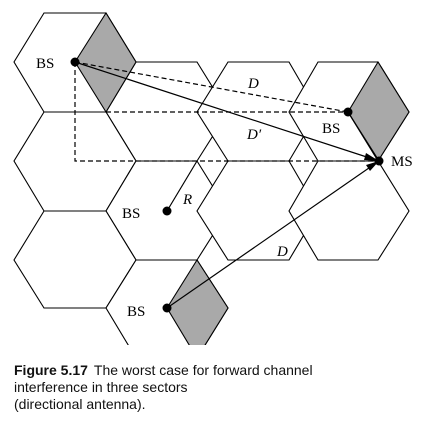  What do you see at coordinates (131, 214) in the screenshot?
I see `label-bs-center: BS` at bounding box center [131, 214].